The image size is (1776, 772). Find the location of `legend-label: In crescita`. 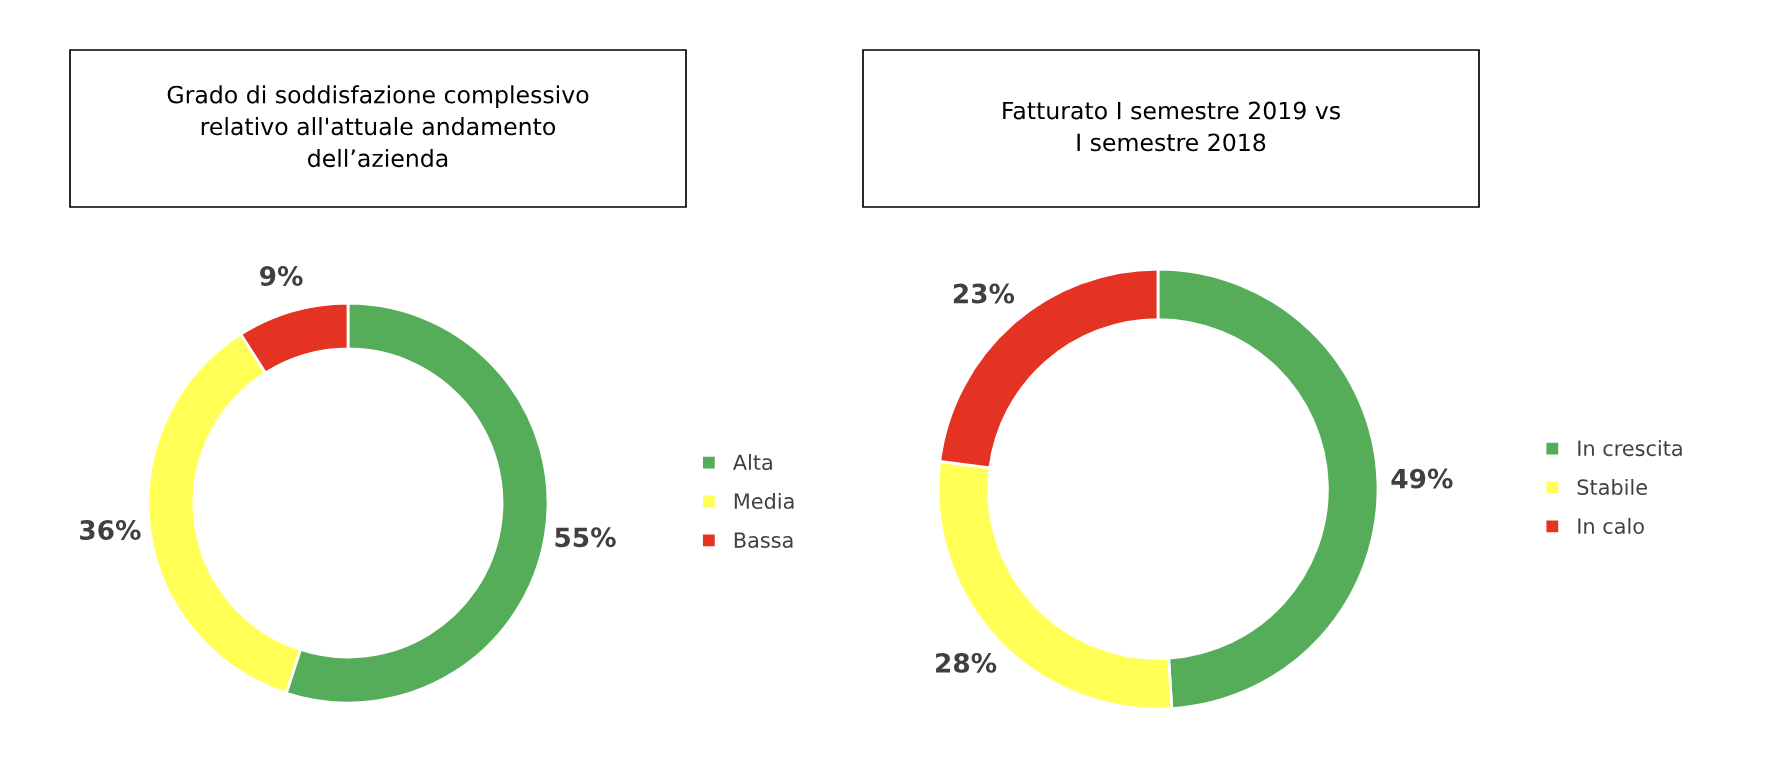

legend-label: In crescita is located at coordinates (1630, 448).